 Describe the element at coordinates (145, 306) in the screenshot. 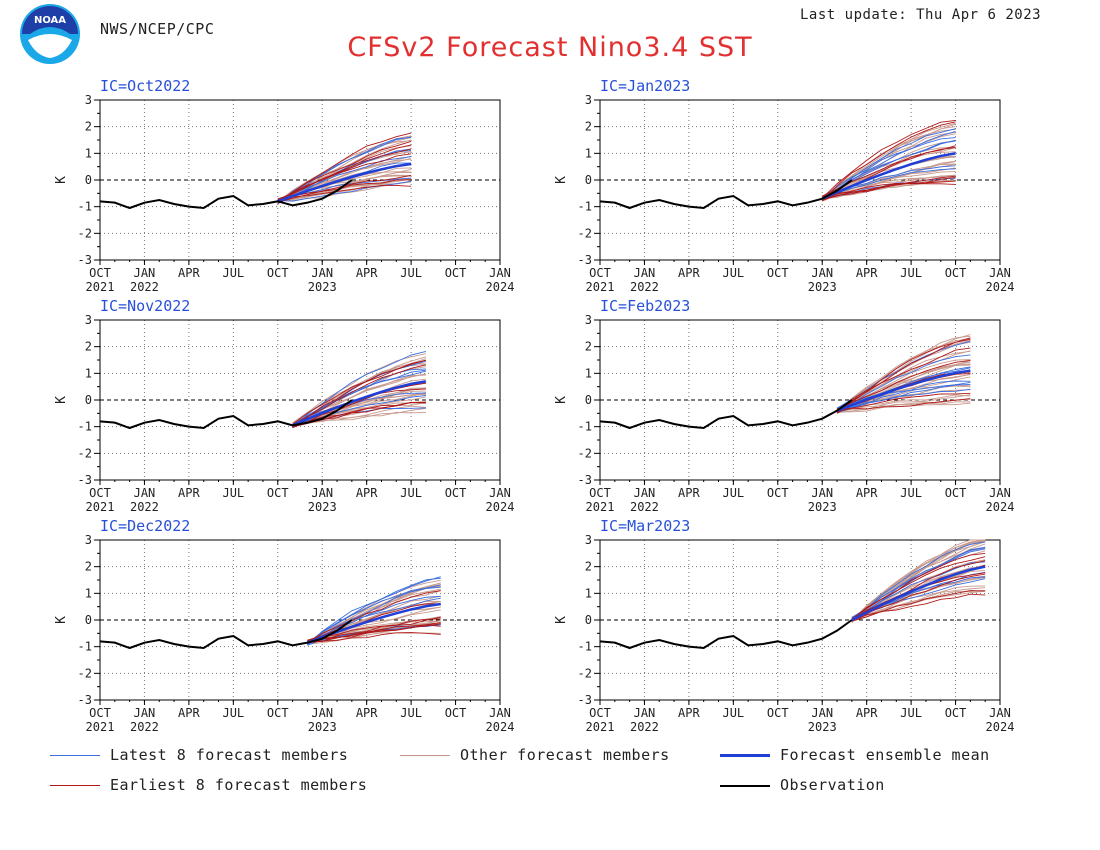

I see `panel-label: IC=Nov2022` at that location.